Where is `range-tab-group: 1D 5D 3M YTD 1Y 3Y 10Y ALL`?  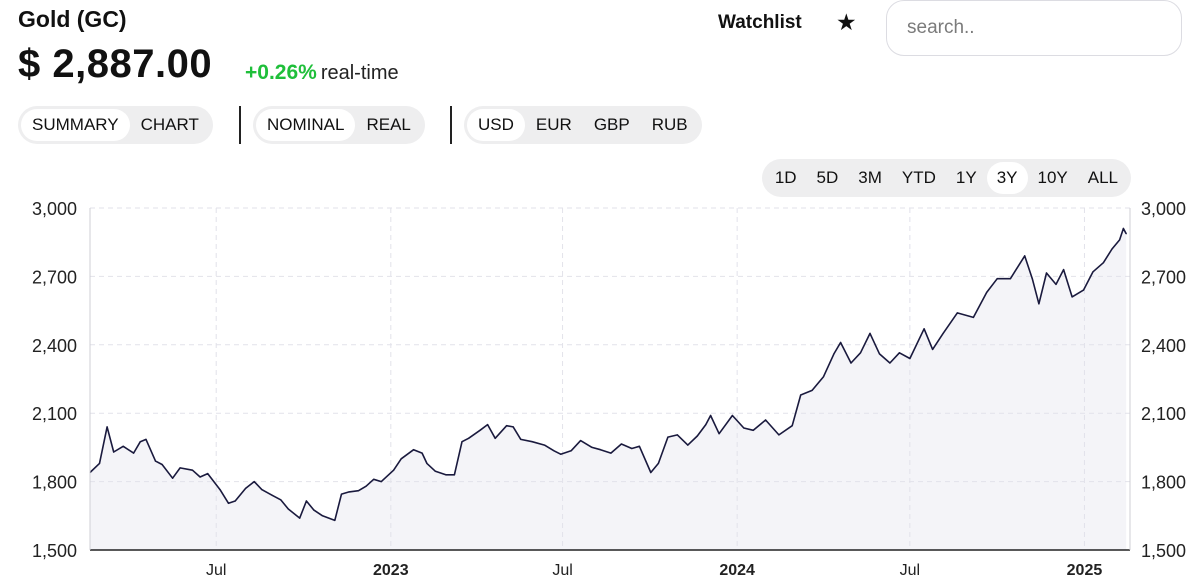
range-tab-group: 1D 5D 3M YTD 1Y 3Y 10Y ALL is located at coordinates (946, 178).